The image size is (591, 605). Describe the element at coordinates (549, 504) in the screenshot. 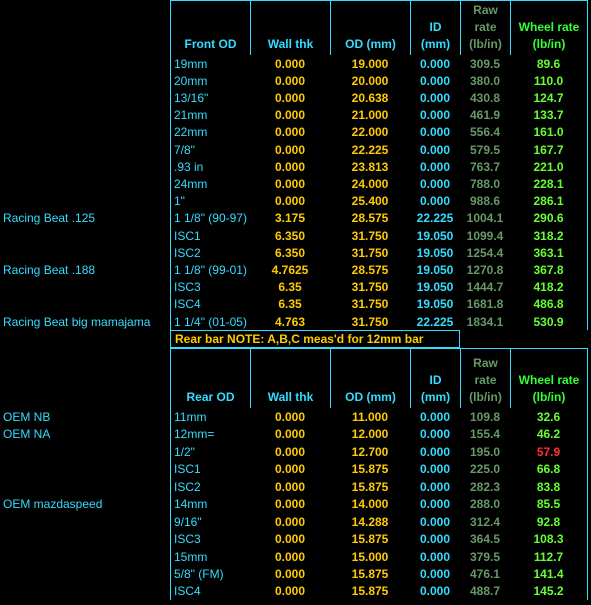

I see `cell: 85.5` at that location.